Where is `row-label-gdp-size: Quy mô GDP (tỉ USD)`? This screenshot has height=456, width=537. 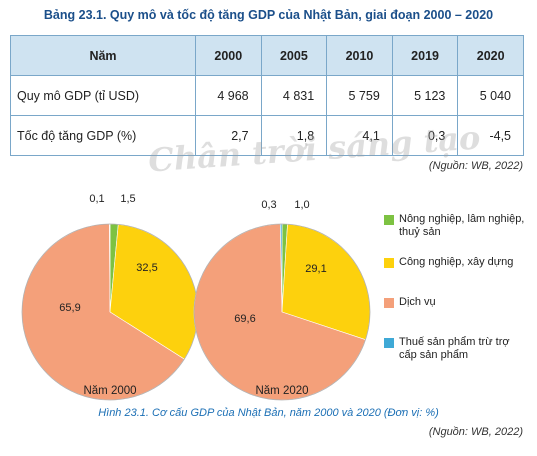
row-label-gdp-size: Quy mô GDP (tỉ USD) is located at coordinates (103, 95).